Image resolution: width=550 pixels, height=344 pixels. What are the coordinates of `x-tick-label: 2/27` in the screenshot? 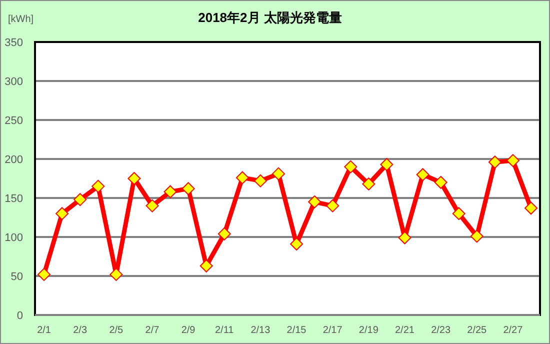 It's located at (513, 330).